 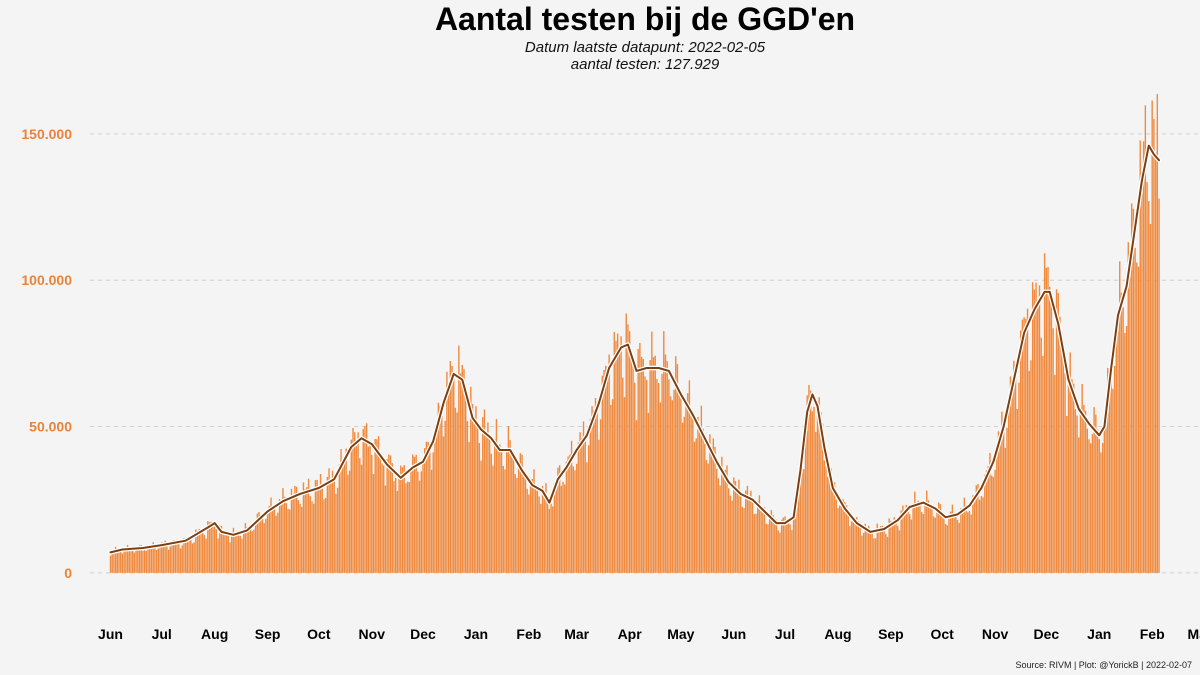 What do you see at coordinates (837, 634) in the screenshot?
I see `x-tick-label: Aug` at bounding box center [837, 634].